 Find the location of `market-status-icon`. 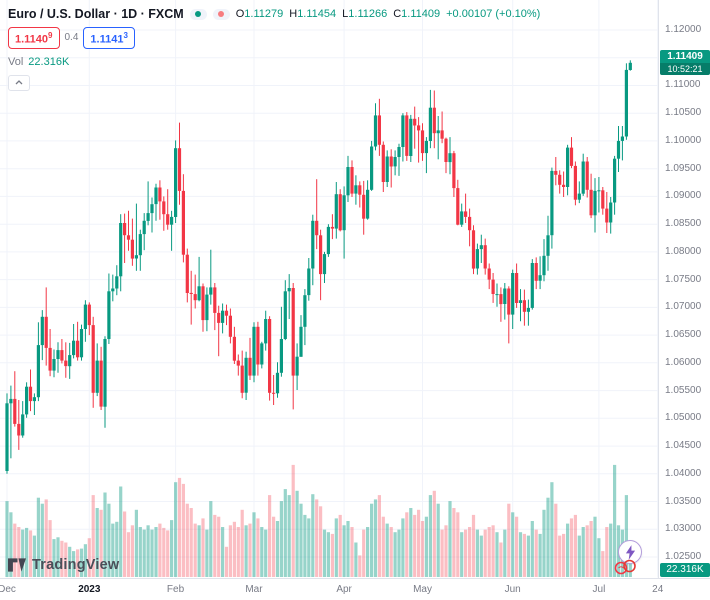

market-status-icon is located at coordinates (198, 14).